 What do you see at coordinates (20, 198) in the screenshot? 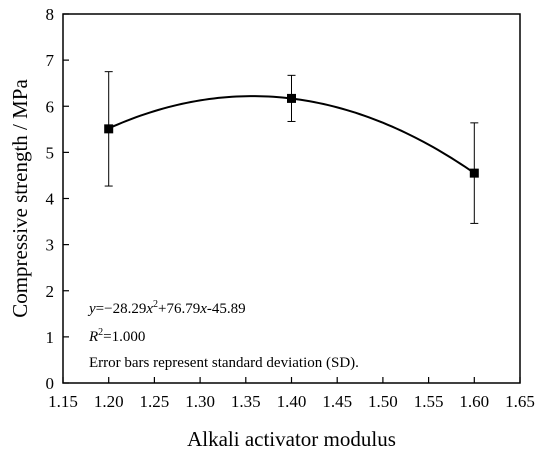
I see `y-axis-title: Compressive strength / MPa` at bounding box center [20, 198].